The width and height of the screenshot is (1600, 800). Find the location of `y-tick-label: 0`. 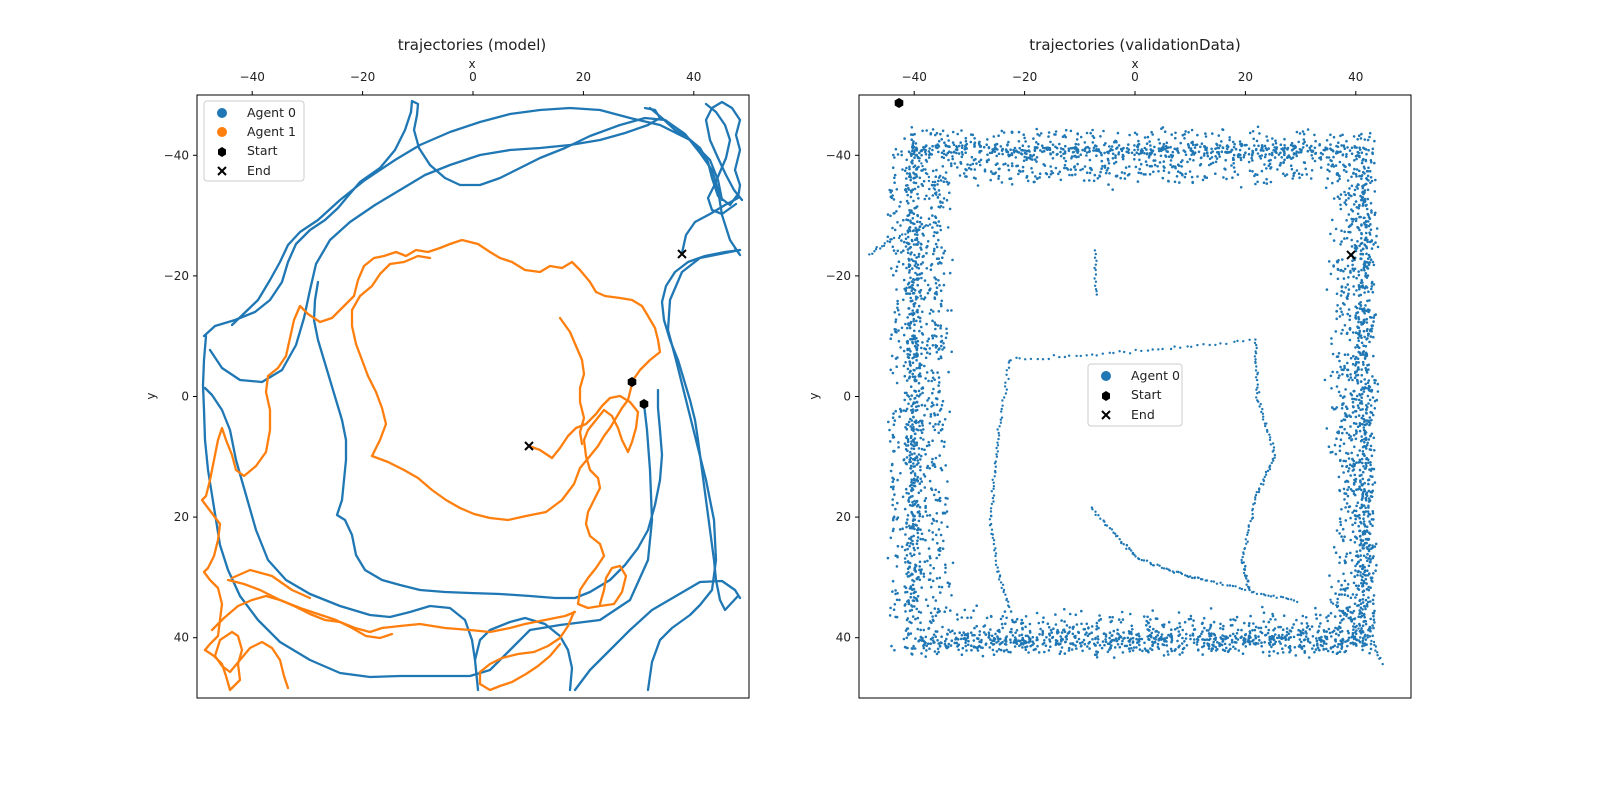

y-tick-label: 0 is located at coordinates (847, 397).